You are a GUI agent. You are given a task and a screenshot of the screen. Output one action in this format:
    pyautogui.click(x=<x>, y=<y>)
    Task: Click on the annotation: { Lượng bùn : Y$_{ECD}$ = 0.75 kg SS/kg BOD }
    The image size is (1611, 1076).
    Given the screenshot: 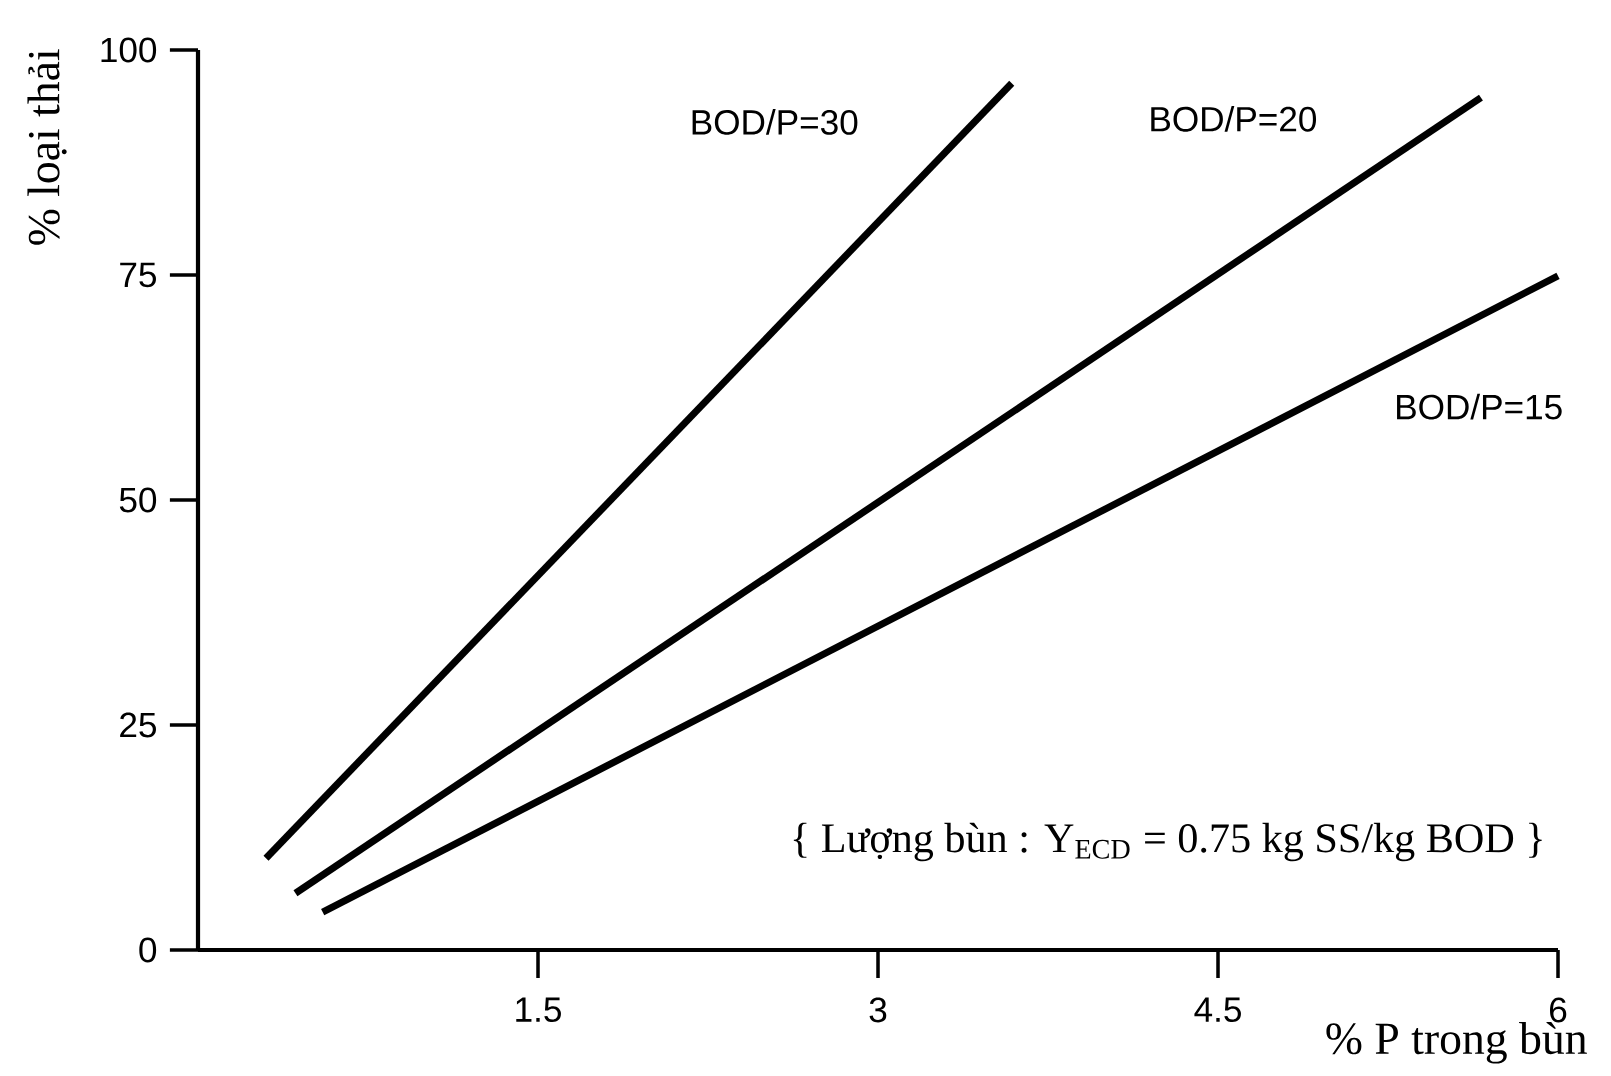 What is the action you would take?
    pyautogui.click(x=1167, y=842)
    